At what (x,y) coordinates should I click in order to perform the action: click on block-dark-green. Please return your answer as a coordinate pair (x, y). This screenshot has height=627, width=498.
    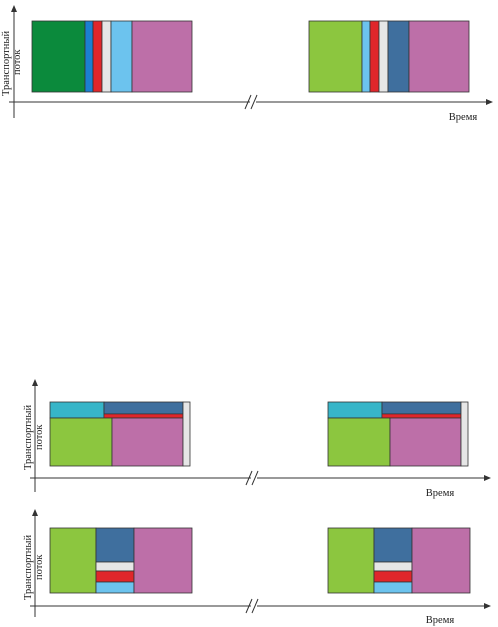
    Looking at the image, I should click on (58, 56).